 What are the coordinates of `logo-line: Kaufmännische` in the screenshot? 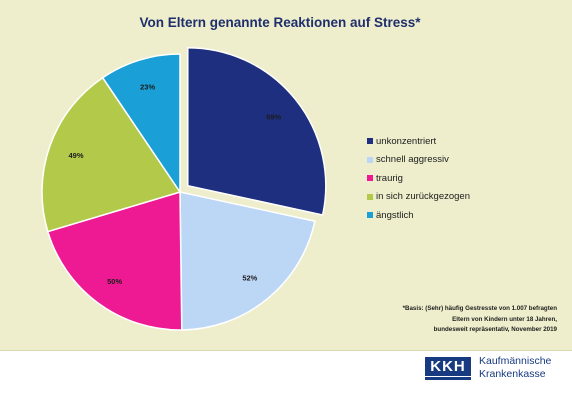 It's located at (515, 361).